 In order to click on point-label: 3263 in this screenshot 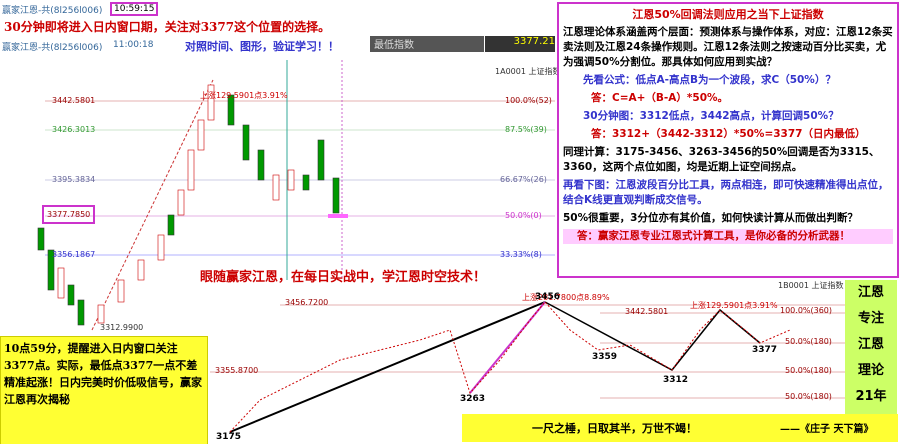, I will do `click(473, 399)`.